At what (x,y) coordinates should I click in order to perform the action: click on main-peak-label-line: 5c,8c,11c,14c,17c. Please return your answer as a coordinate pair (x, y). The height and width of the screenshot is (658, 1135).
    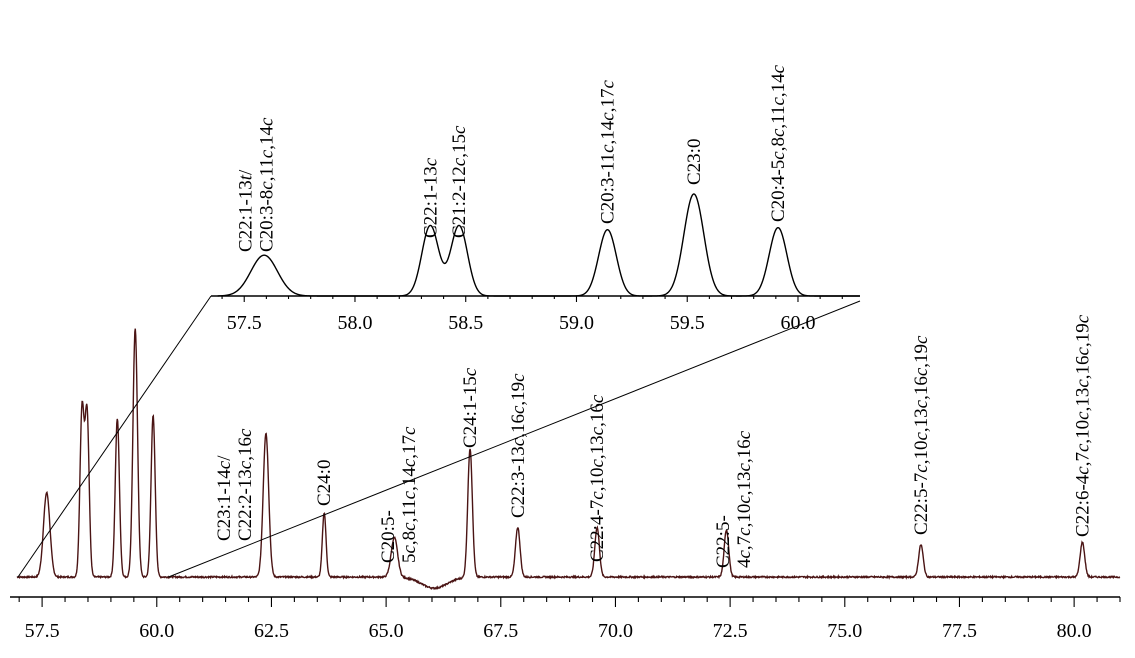
    Looking at the image, I should click on (409, 494).